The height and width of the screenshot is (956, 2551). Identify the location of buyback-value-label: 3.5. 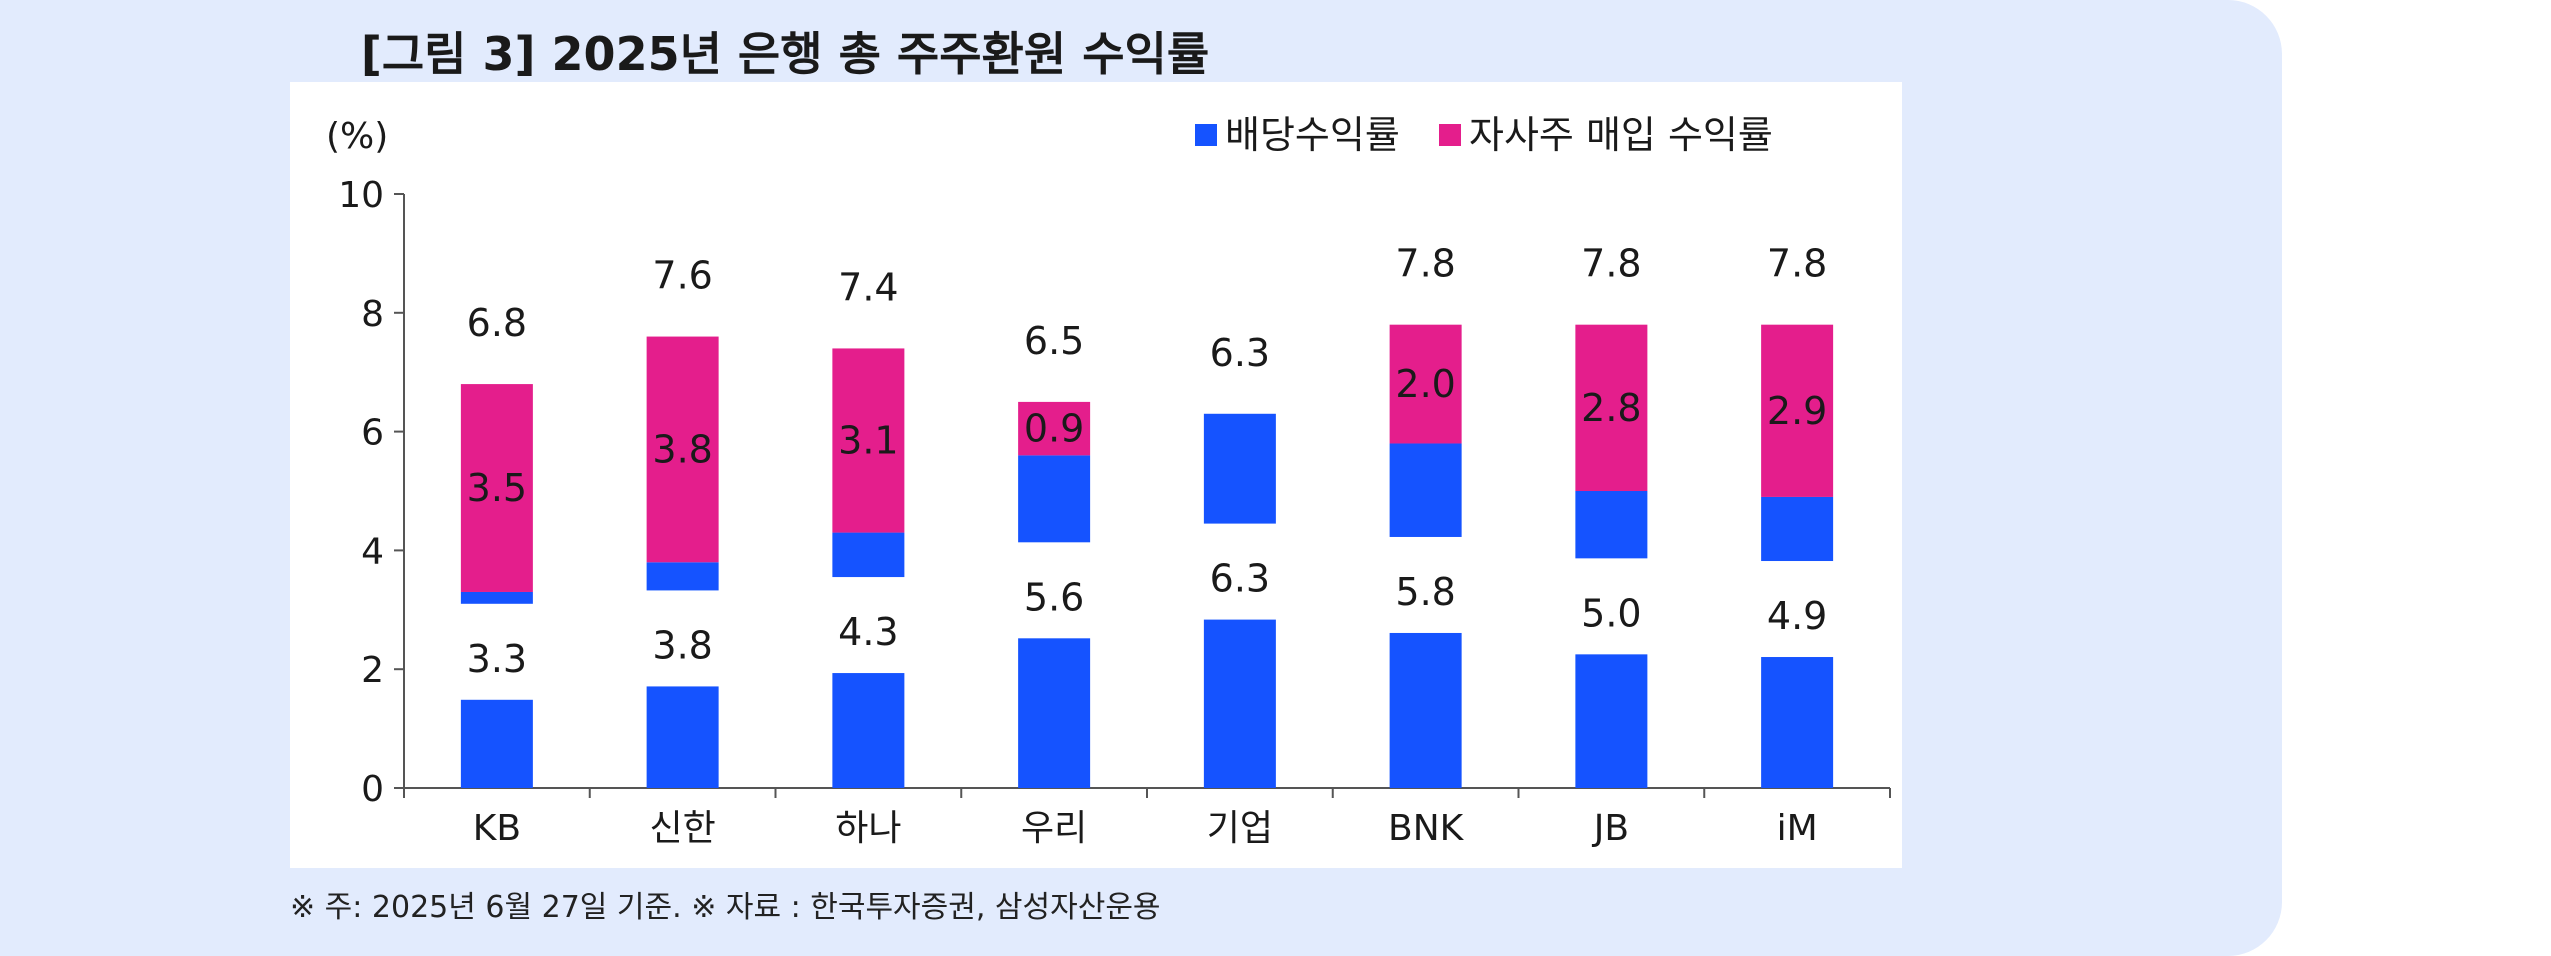
(497, 488).